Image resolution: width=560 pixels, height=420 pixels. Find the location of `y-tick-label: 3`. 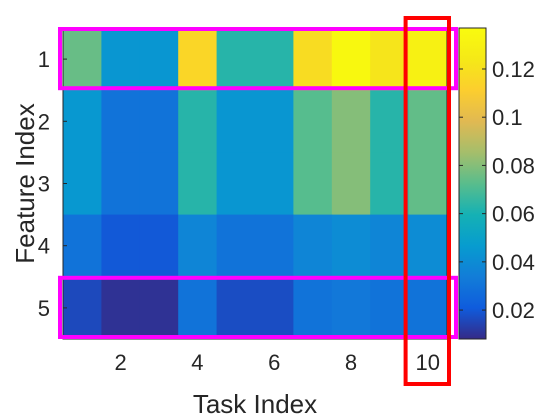

y-tick-label: 3 is located at coordinates (44, 184).